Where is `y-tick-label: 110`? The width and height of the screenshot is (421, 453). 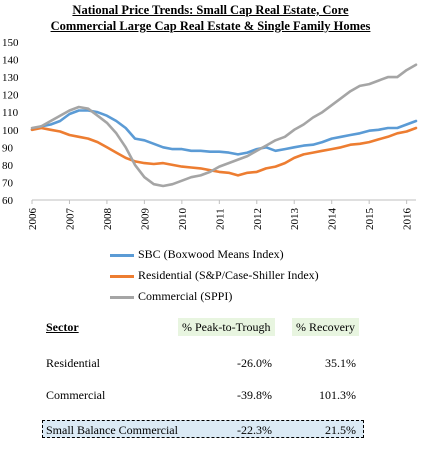 y-tick-label: 110 is located at coordinates (10, 113).